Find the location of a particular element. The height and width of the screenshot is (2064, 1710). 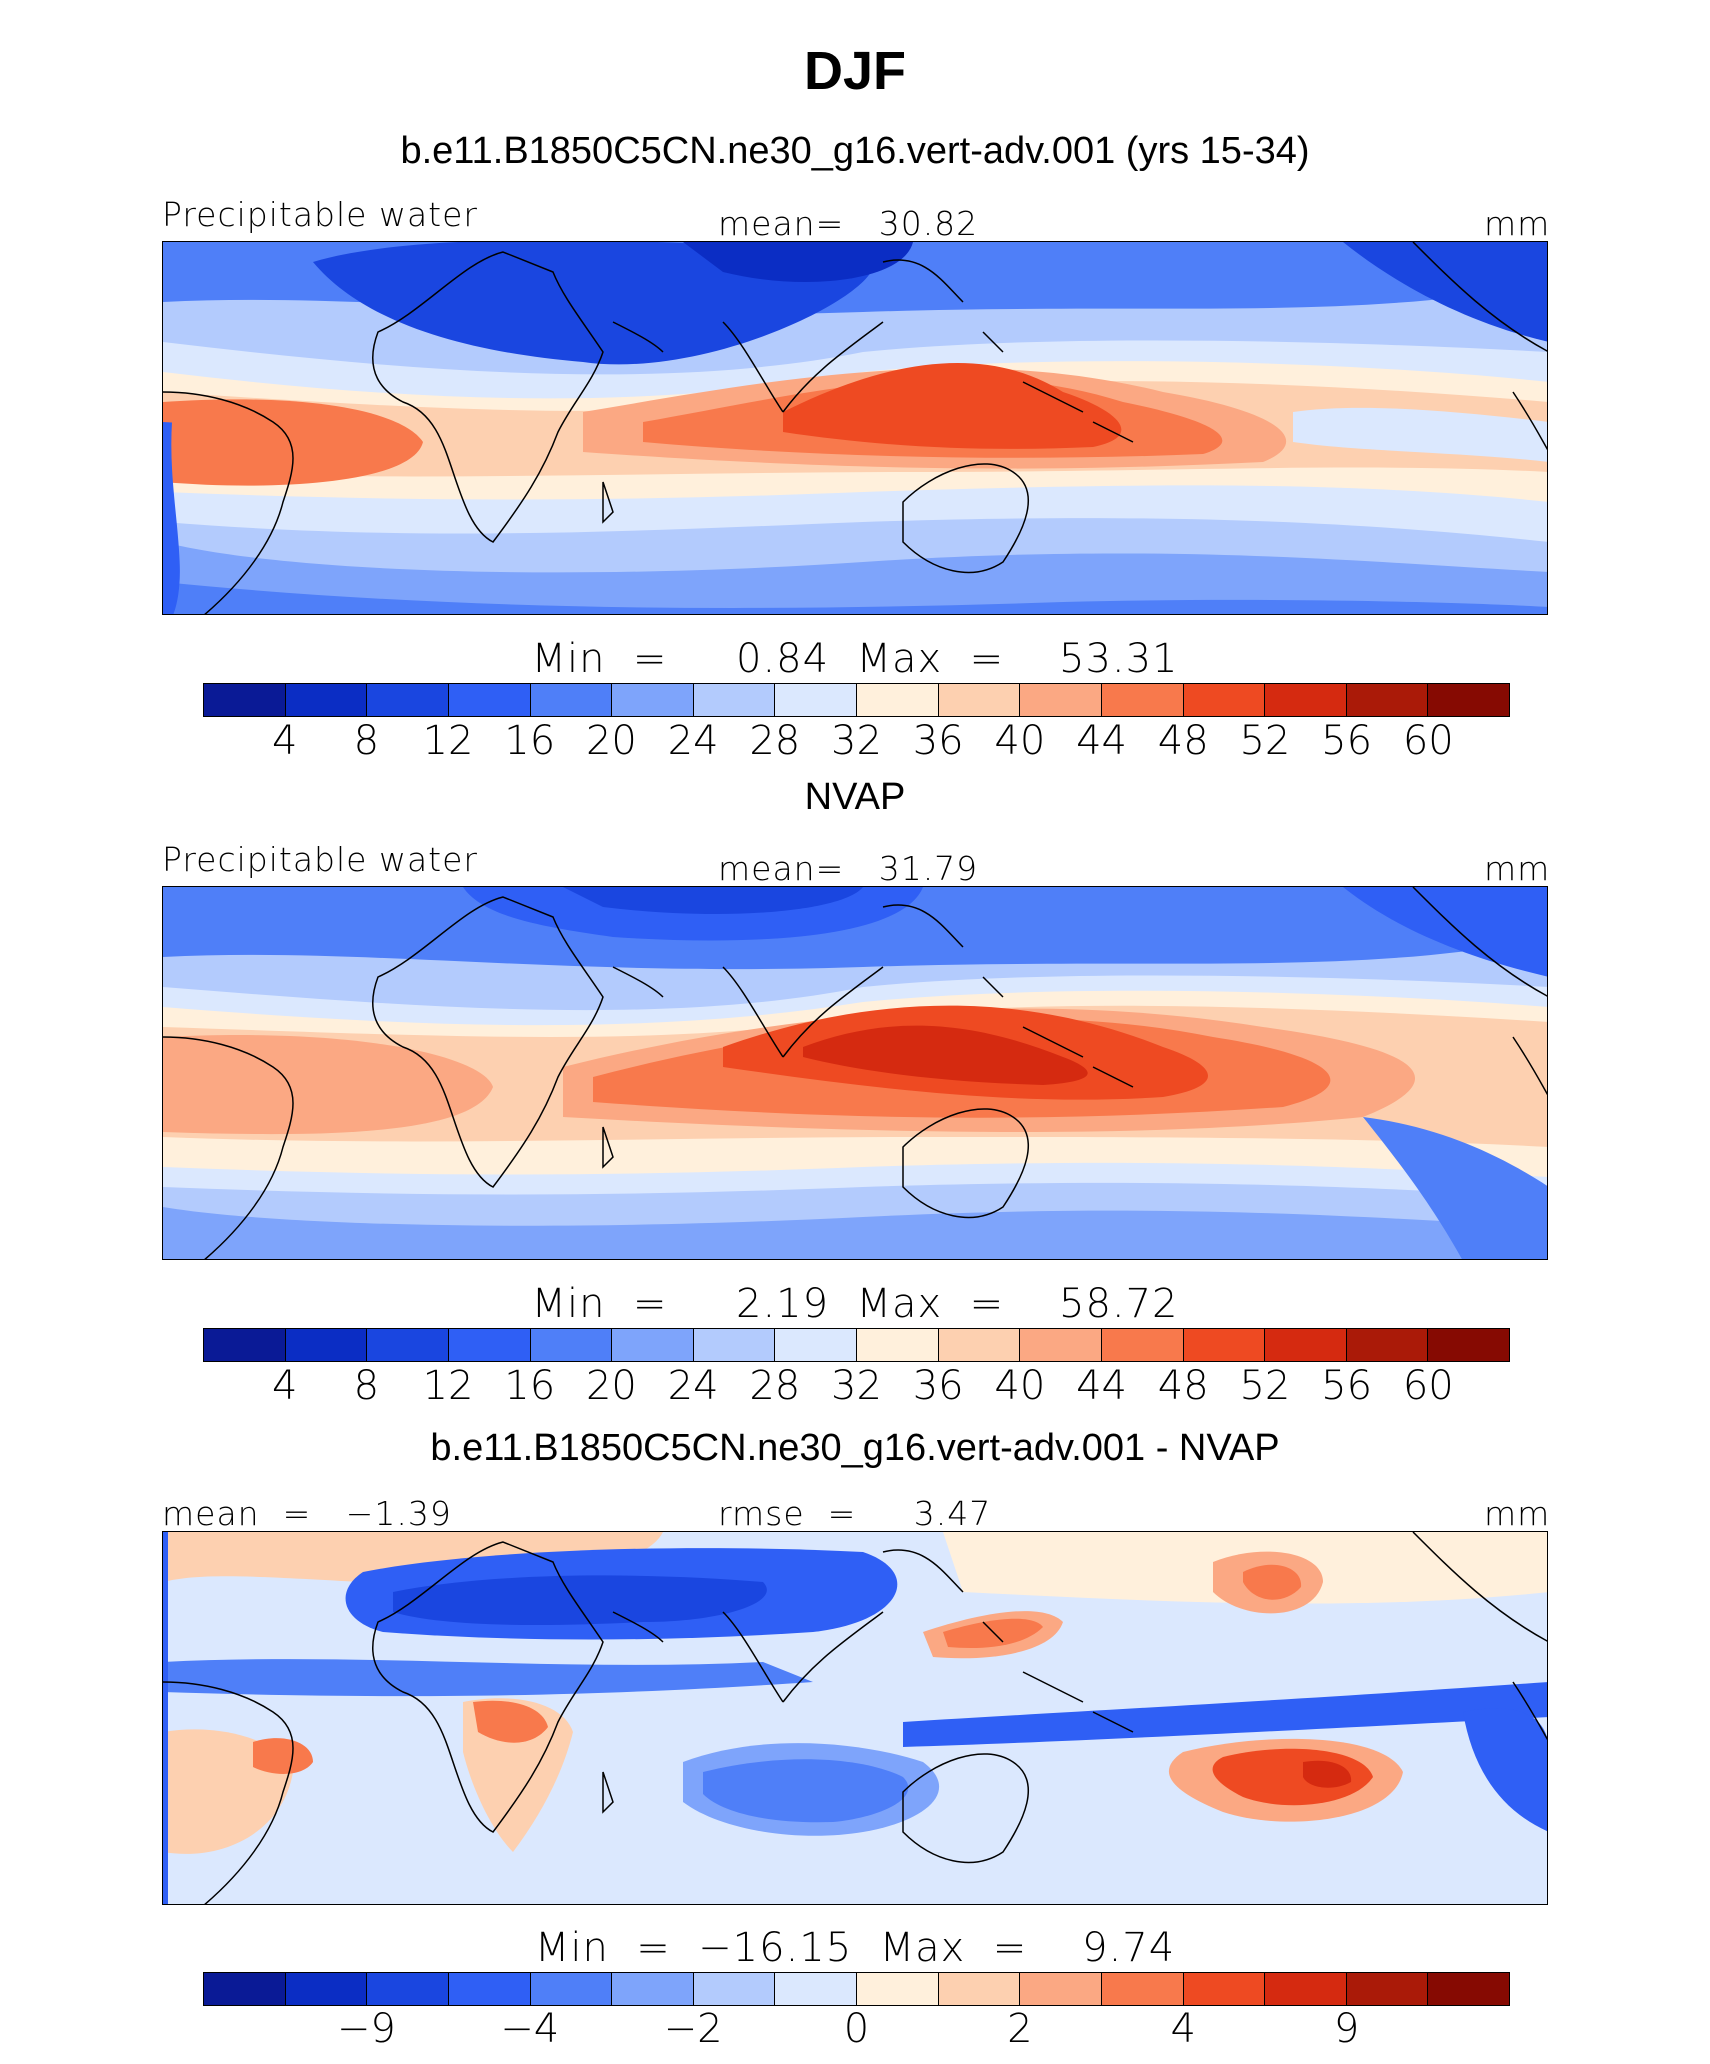

panel-1-colorbar-tick-label: 8 is located at coordinates (366, 741).